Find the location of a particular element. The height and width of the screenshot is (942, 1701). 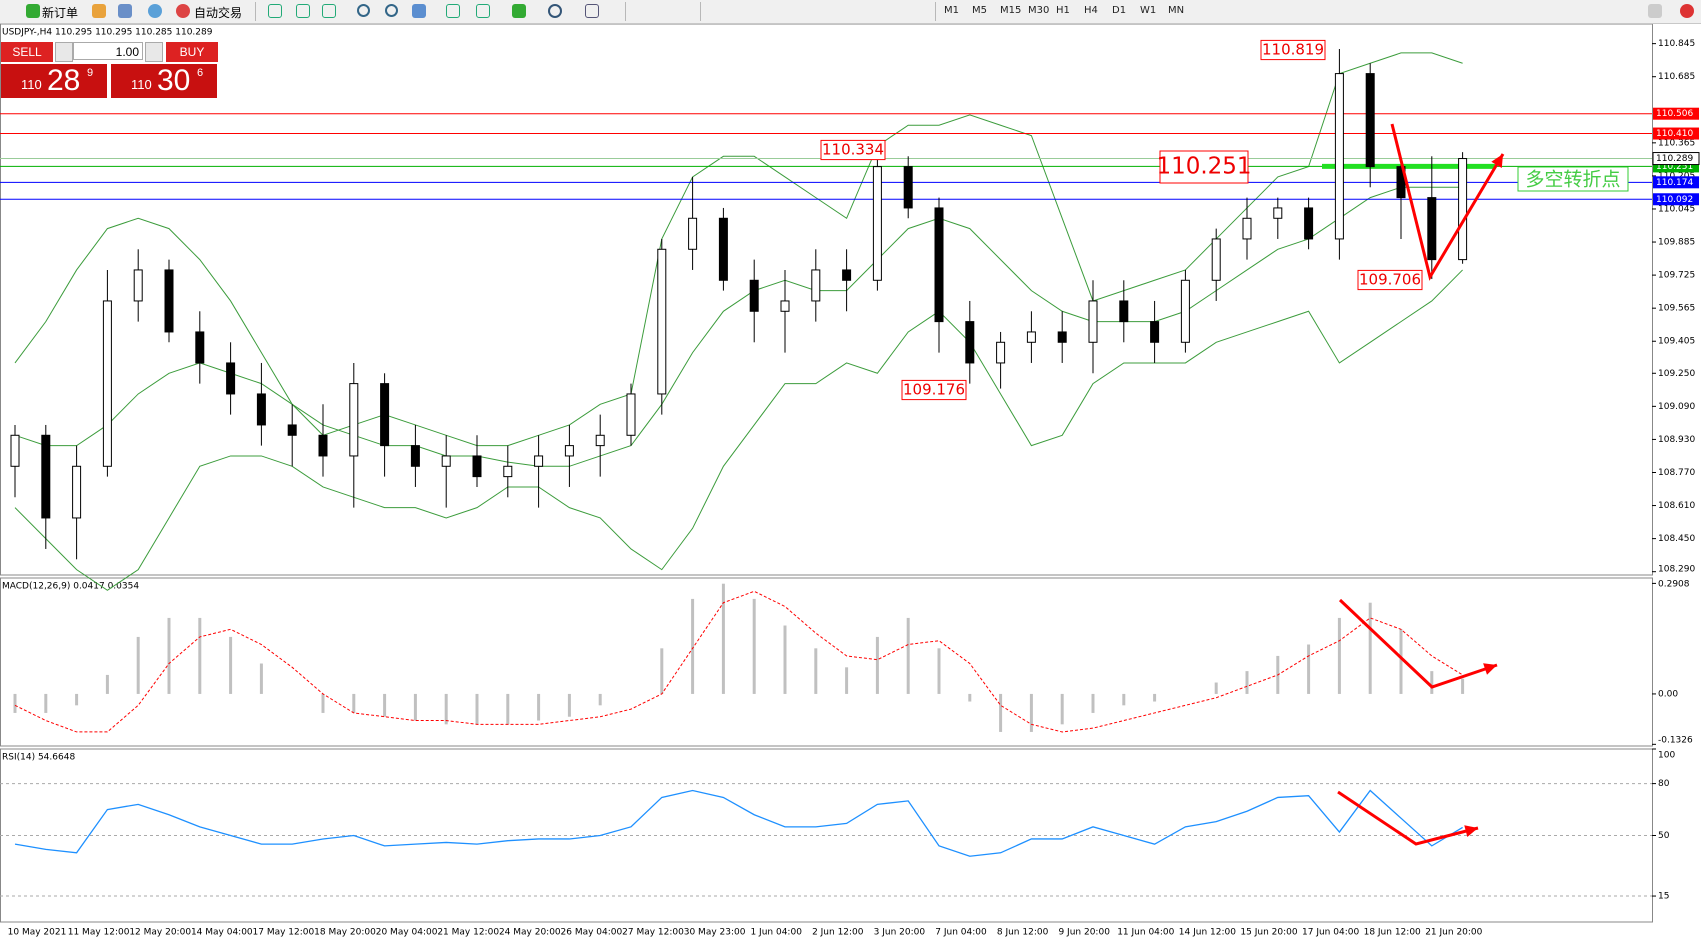

x-tick-label: 8 Jun 12:00 is located at coordinates (1023, 933).